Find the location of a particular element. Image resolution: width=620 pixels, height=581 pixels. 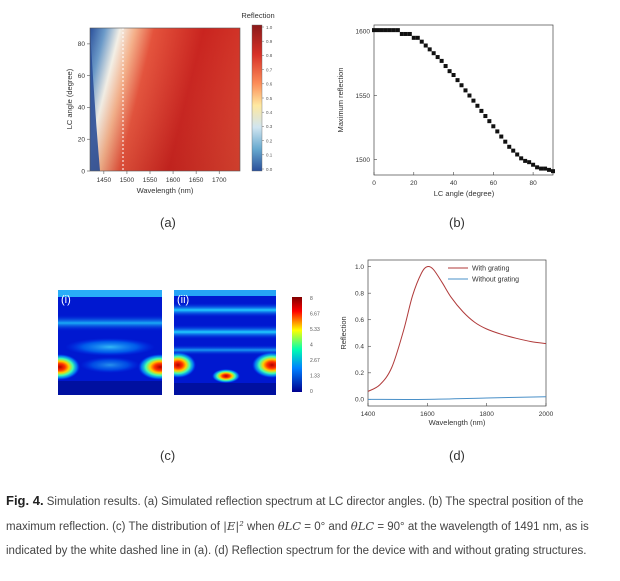

panel-c-colorbar-tick-label: 1.33 is located at coordinates (315, 377).